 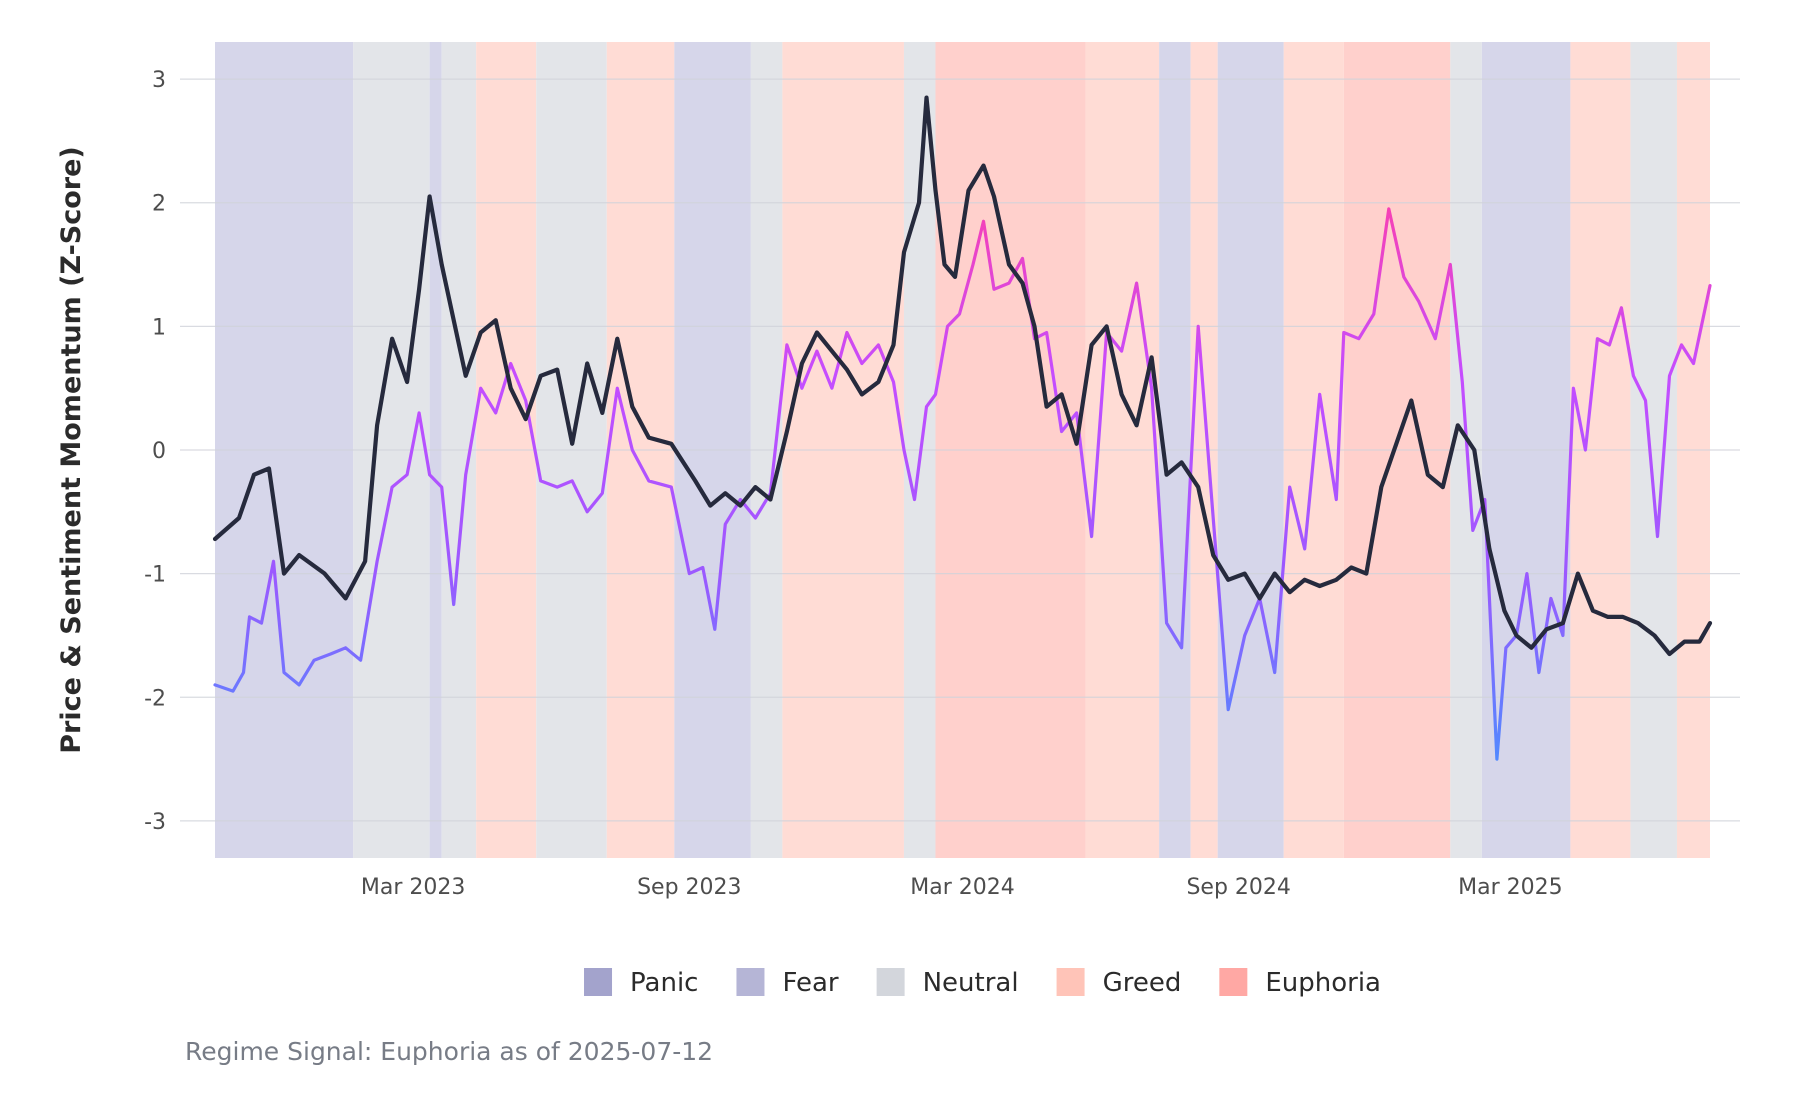 I want to click on legend: Panic Fear Neutral Greed Euphoria, so click(x=982, y=983).